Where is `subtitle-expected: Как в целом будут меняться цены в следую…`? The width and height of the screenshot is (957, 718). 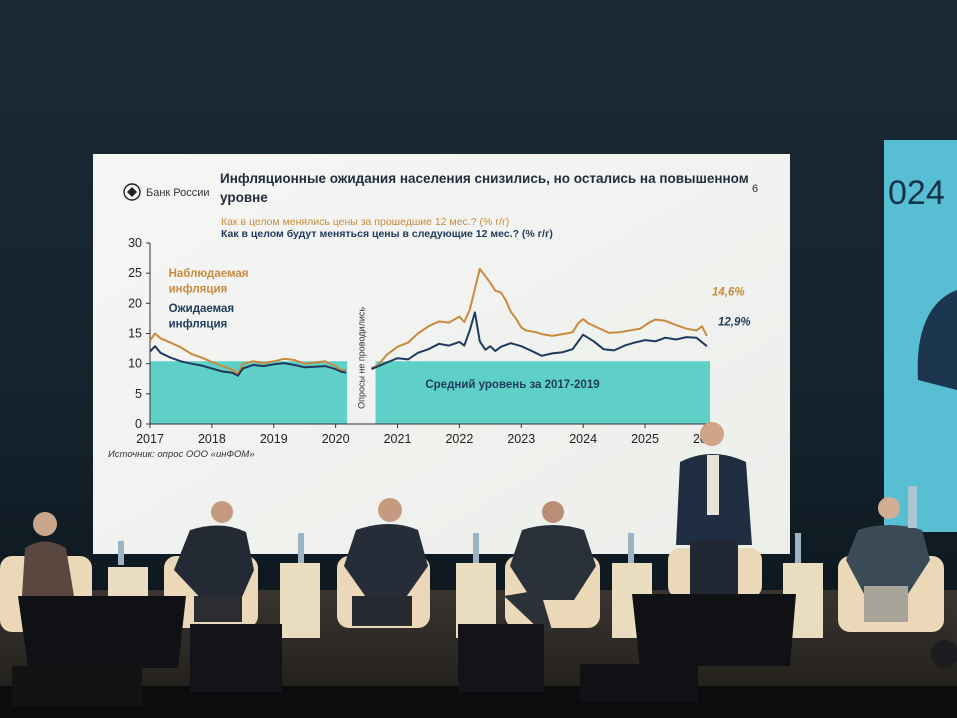
subtitle-expected: Как в целом будут меняться цены в следую… is located at coordinates (387, 234).